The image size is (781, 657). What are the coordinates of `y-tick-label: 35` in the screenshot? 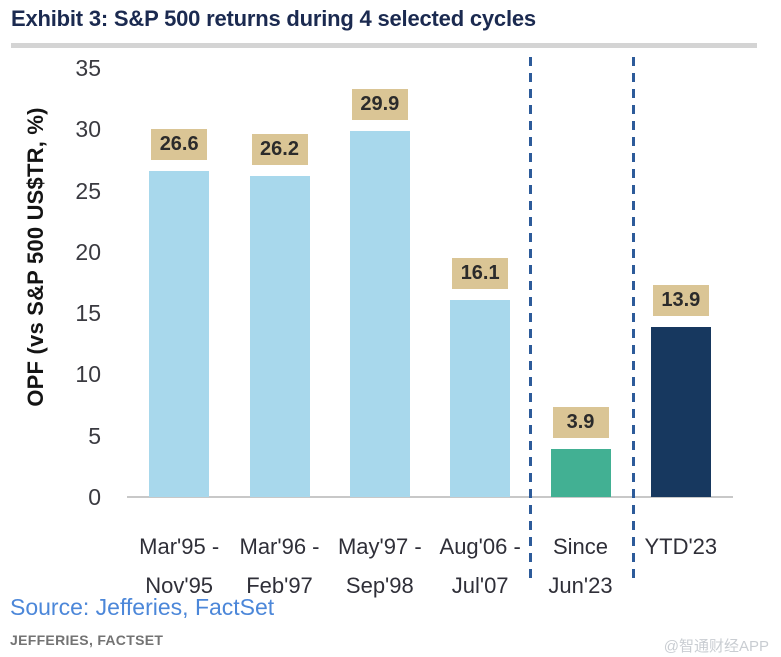 It's located at (88, 68).